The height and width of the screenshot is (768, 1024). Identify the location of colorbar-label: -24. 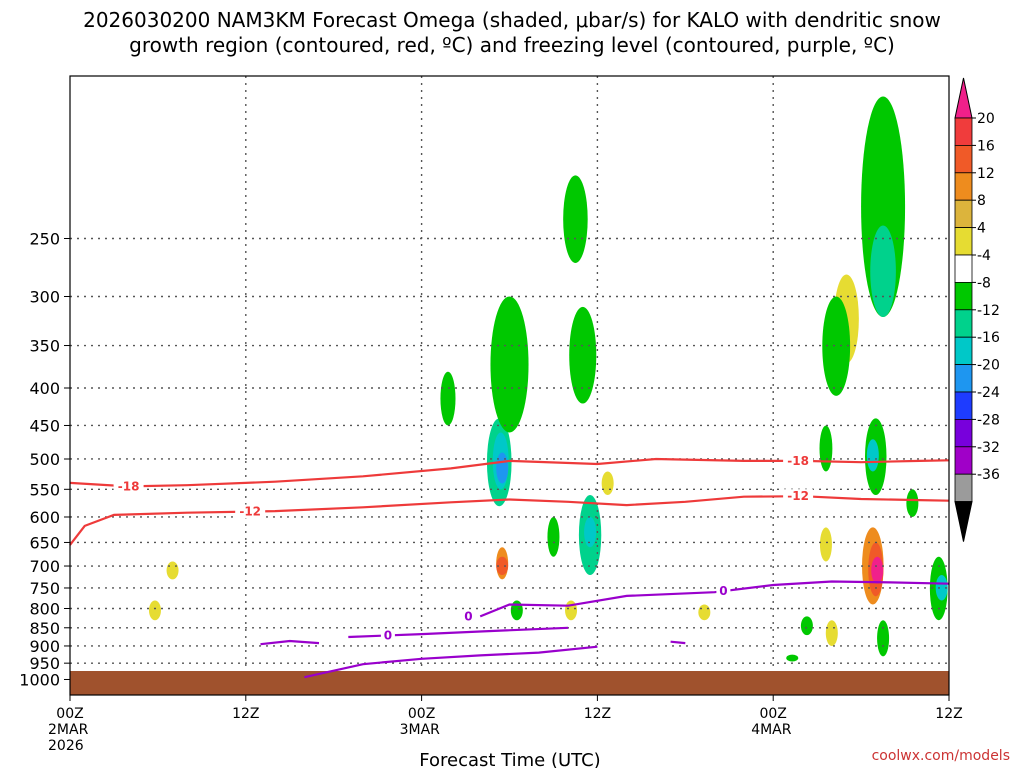
(988, 393).